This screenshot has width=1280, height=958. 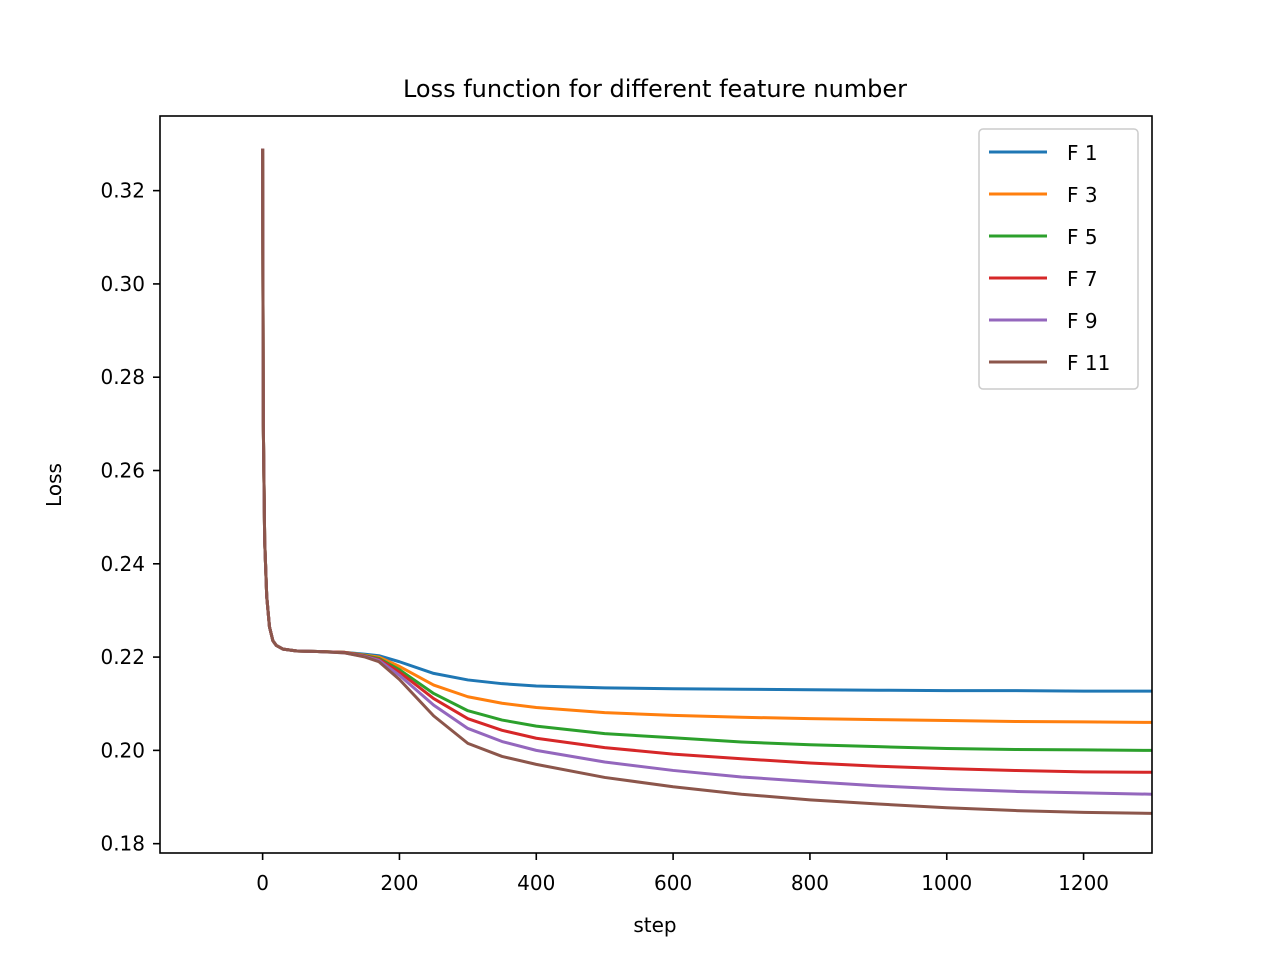 What do you see at coordinates (1082, 279) in the screenshot?
I see `legend-label-4: F 7` at bounding box center [1082, 279].